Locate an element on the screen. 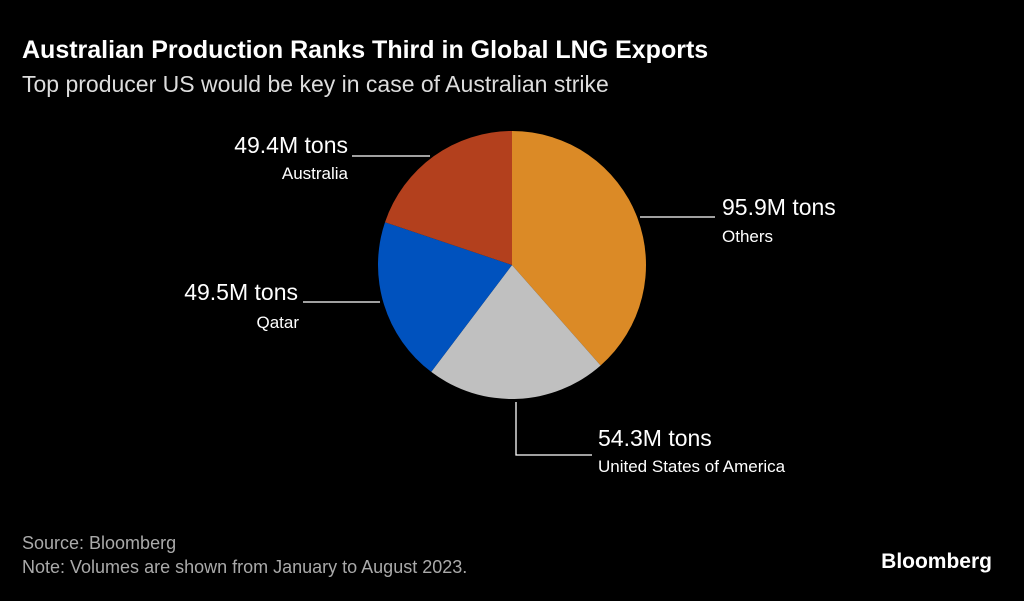  data-label-qatar: 49.5M tons is located at coordinates (241, 292).